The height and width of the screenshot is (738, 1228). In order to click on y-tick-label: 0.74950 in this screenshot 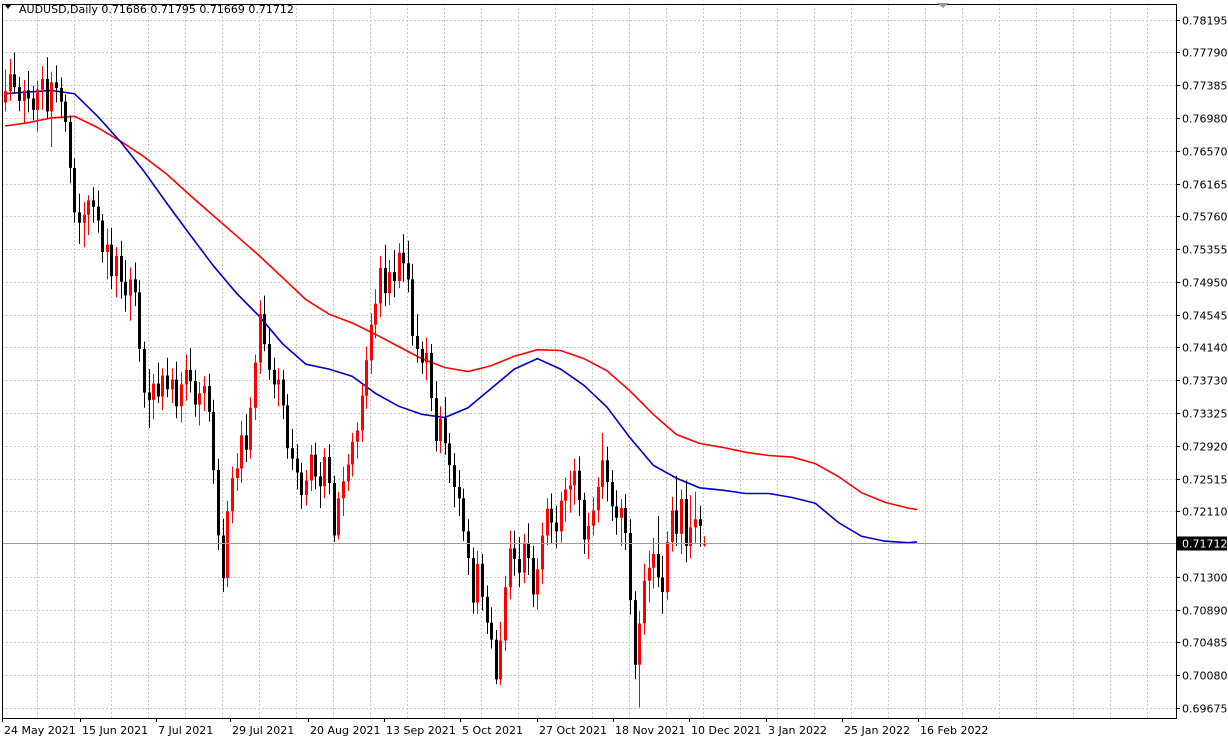, I will do `click(1205, 283)`.